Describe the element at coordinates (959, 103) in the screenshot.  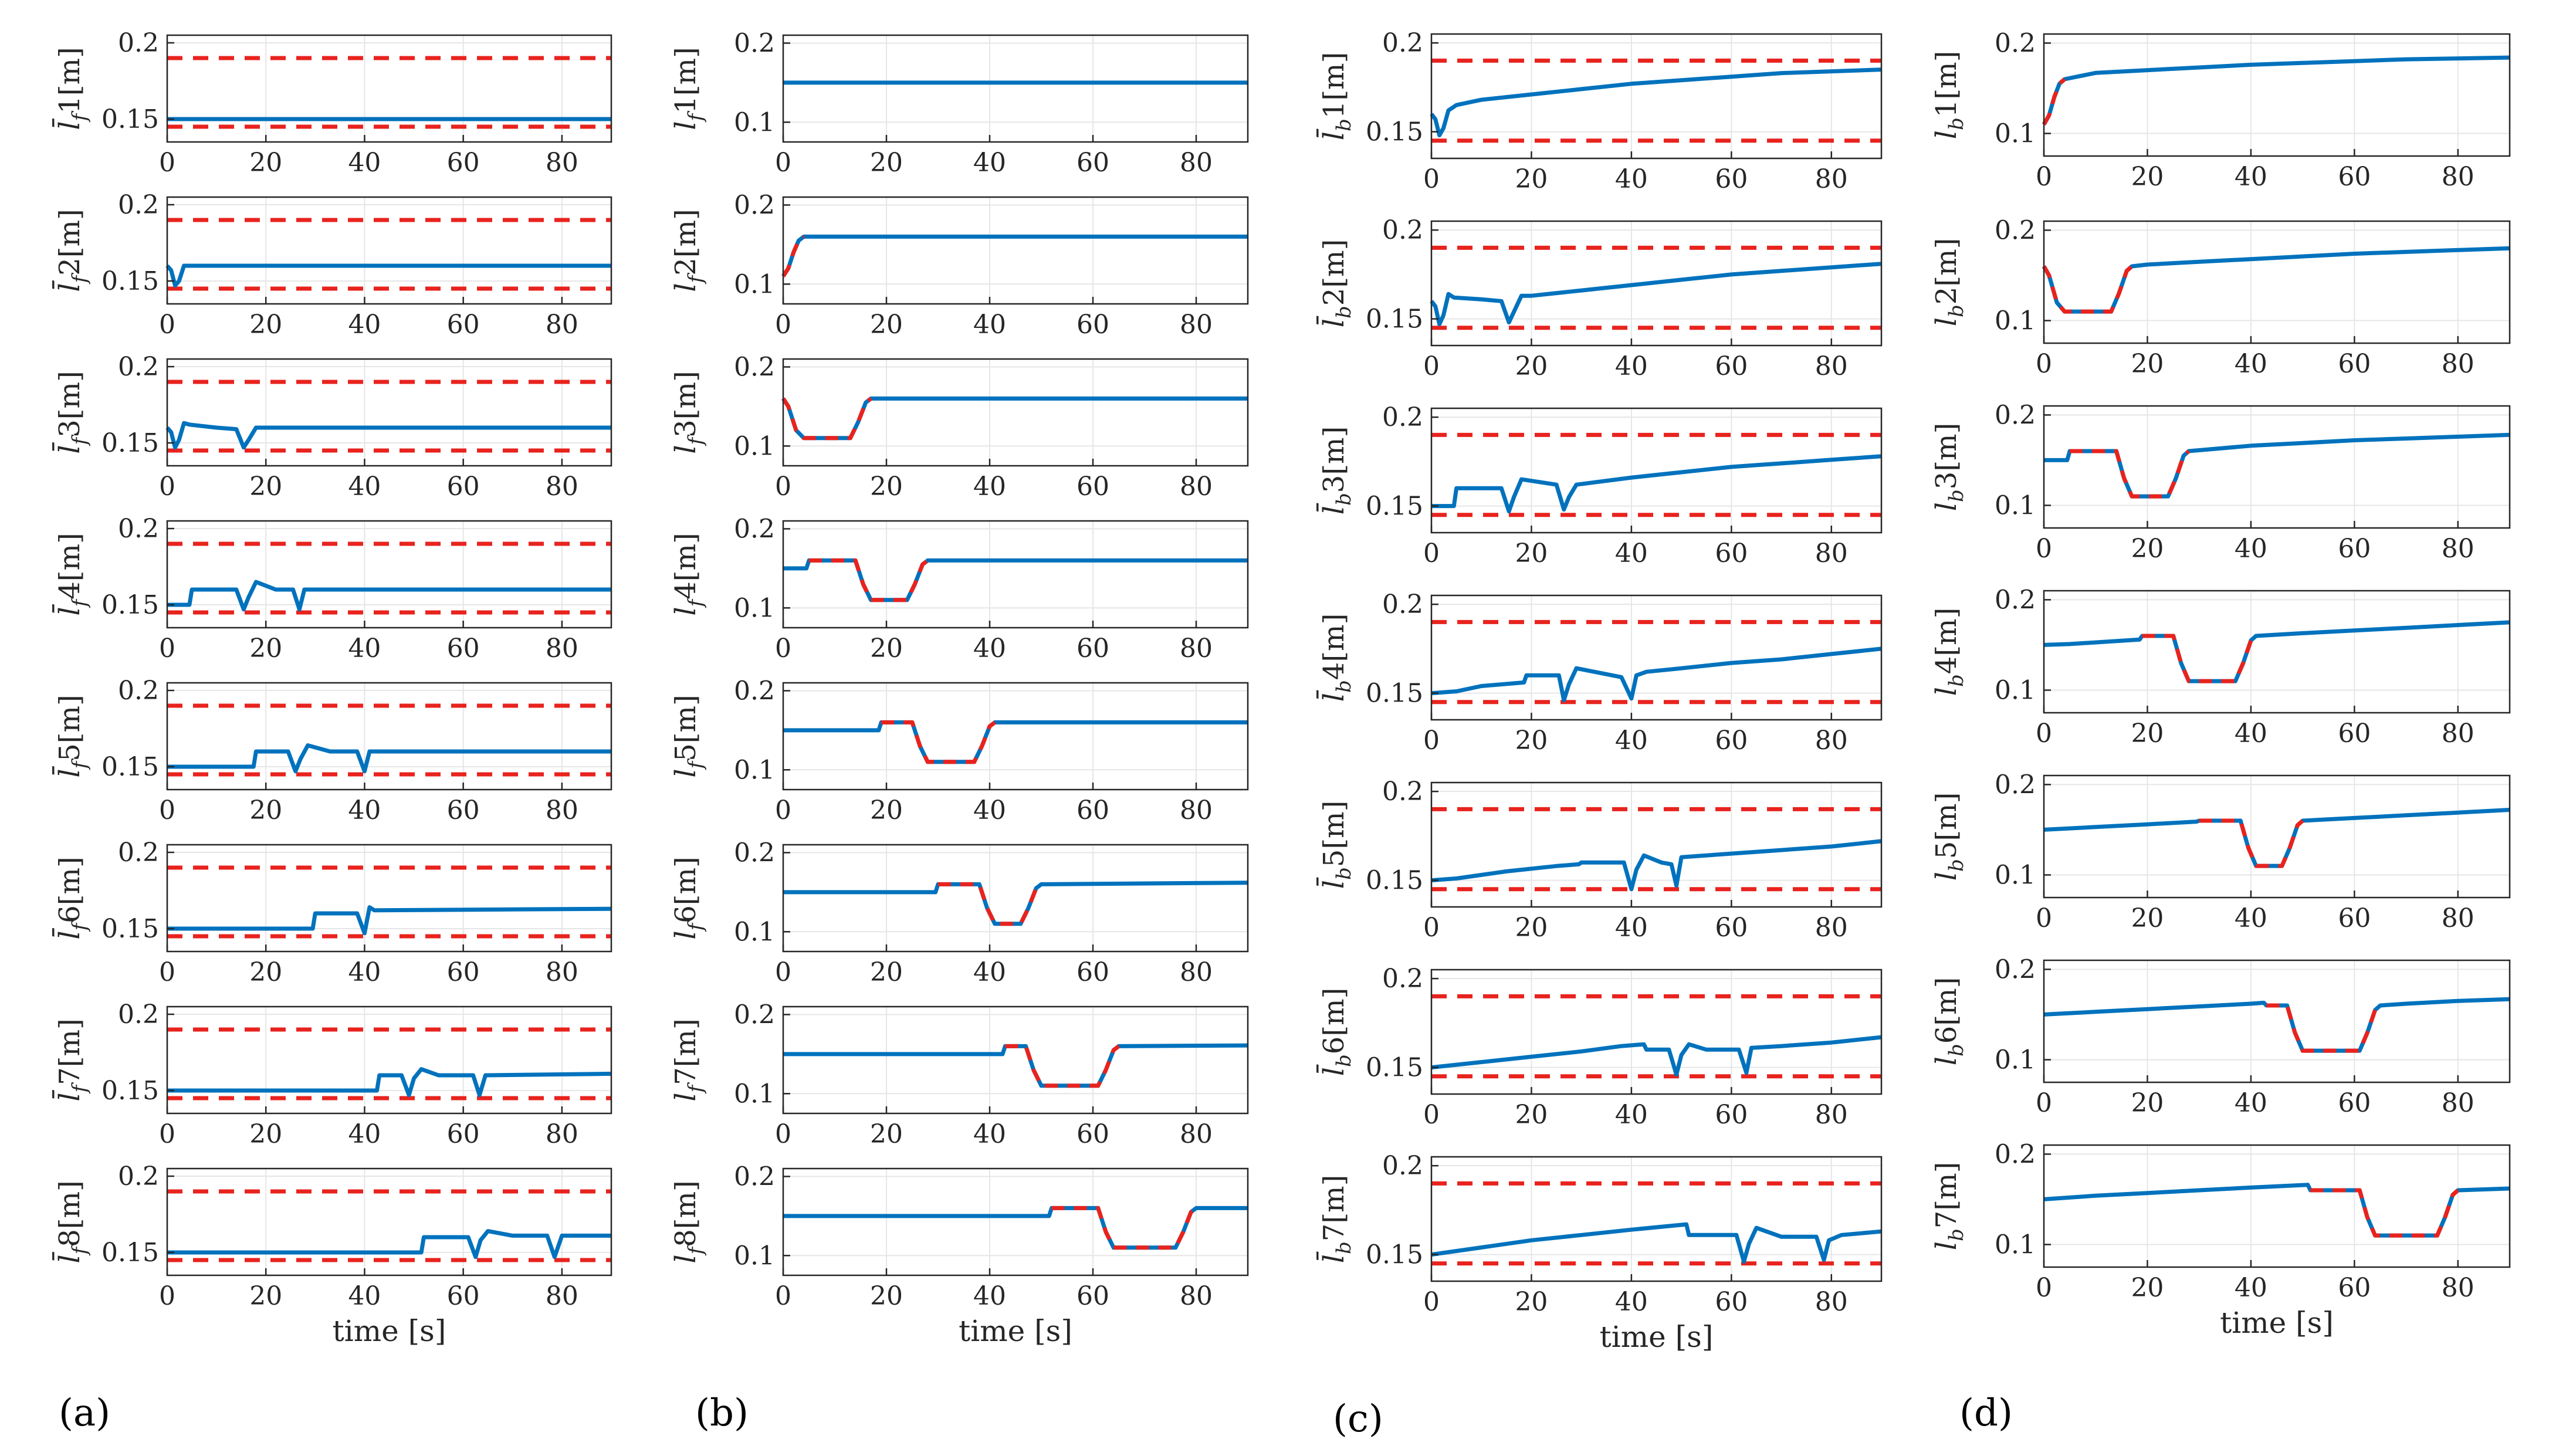
I see `subplot-b-1: 0 20 40 60 80 0.1 0.2 lf1[m]` at that location.